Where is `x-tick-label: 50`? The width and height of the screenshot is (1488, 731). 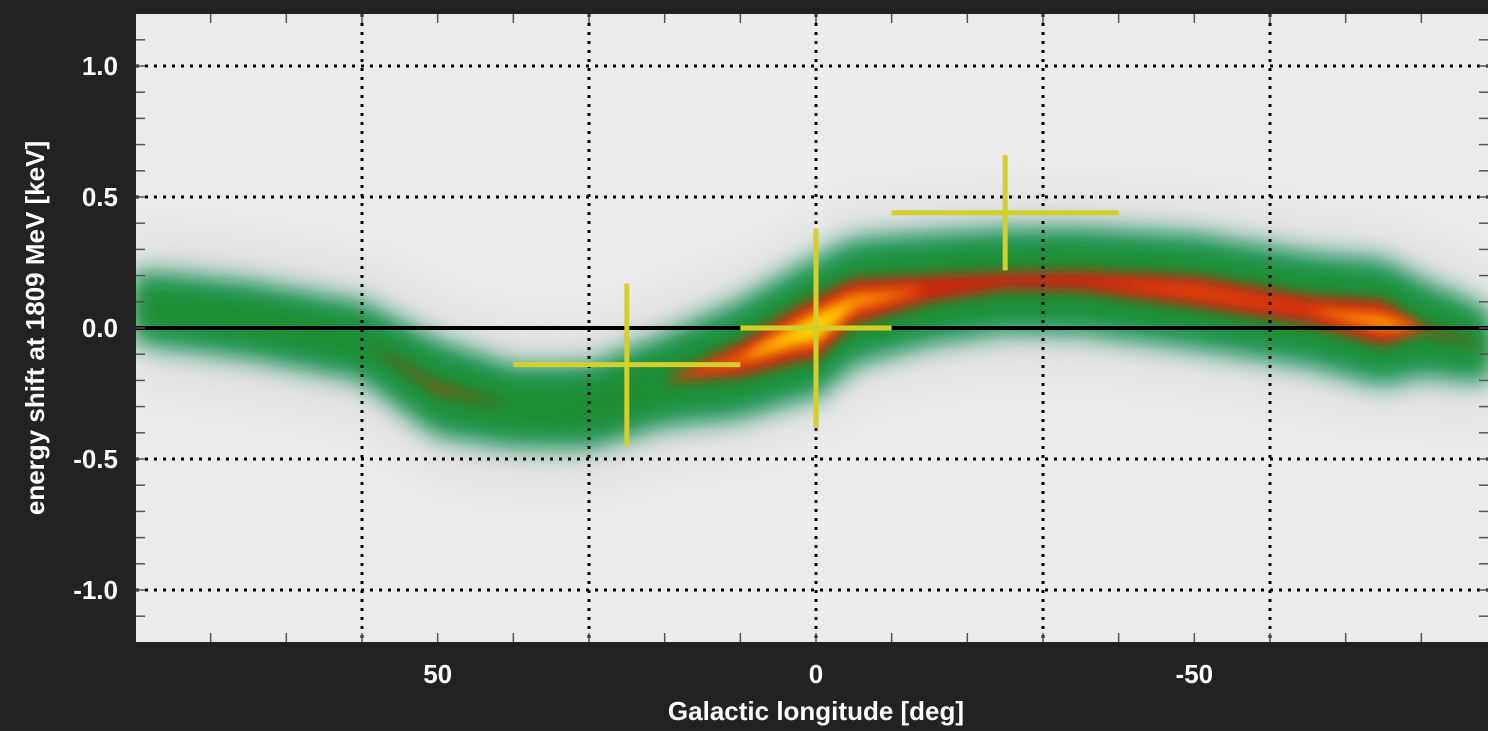
x-tick-label: 50 is located at coordinates (437, 674).